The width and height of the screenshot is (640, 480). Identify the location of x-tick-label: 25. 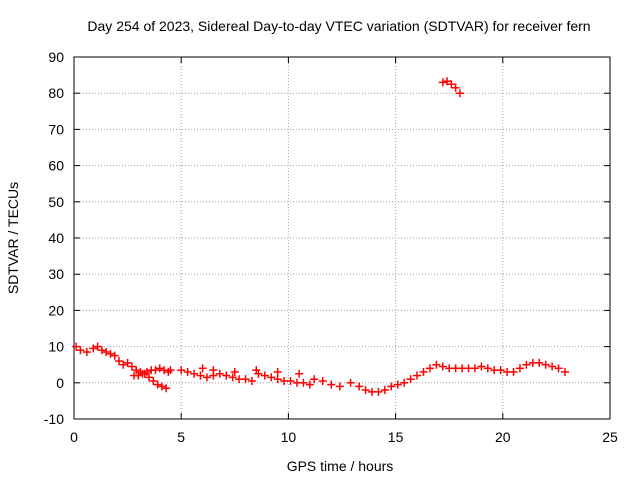
(610, 437).